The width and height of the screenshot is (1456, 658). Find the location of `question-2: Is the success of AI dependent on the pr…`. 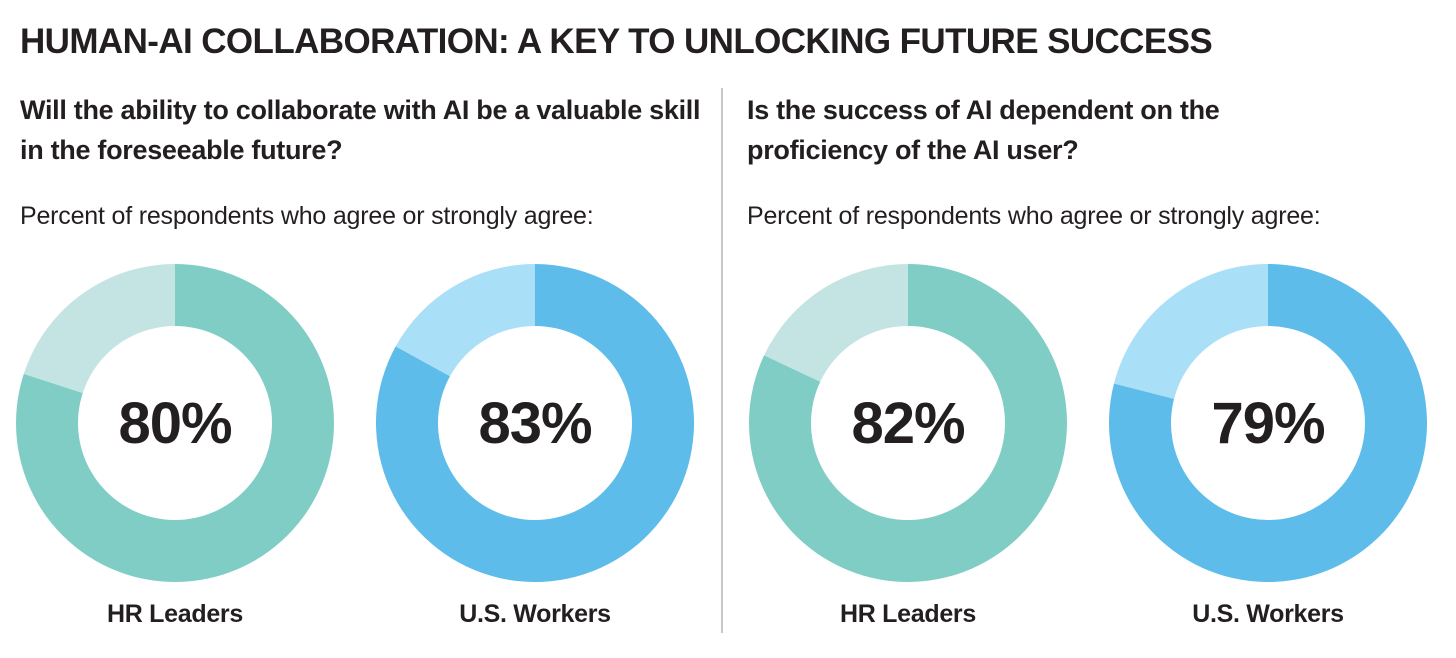

question-2: Is the success of AI dependent on the pr… is located at coordinates (983, 130).